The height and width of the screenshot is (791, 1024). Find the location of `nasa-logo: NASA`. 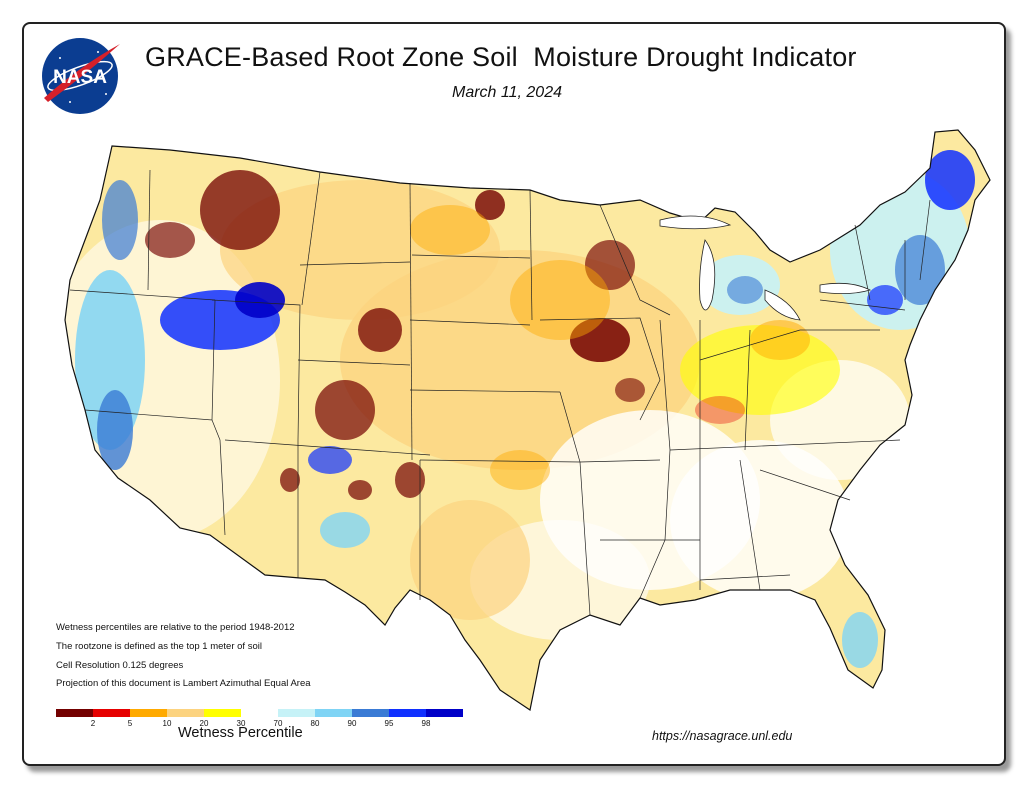

nasa-logo: NASA is located at coordinates (81, 76).